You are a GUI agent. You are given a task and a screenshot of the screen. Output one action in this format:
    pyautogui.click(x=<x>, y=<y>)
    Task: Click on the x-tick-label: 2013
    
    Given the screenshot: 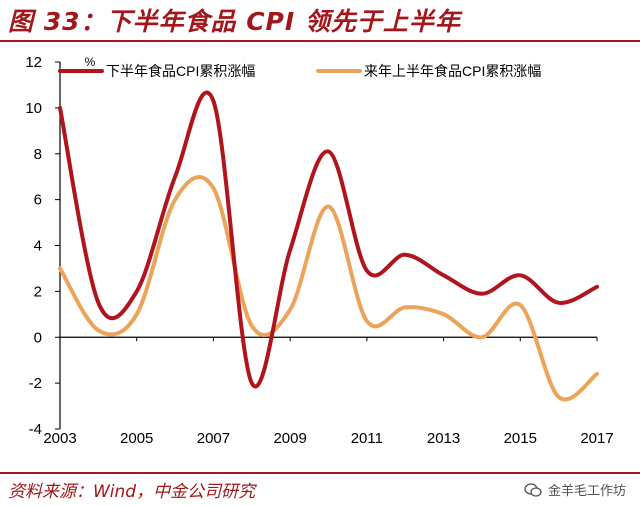 What is the action you would take?
    pyautogui.click(x=443, y=438)
    